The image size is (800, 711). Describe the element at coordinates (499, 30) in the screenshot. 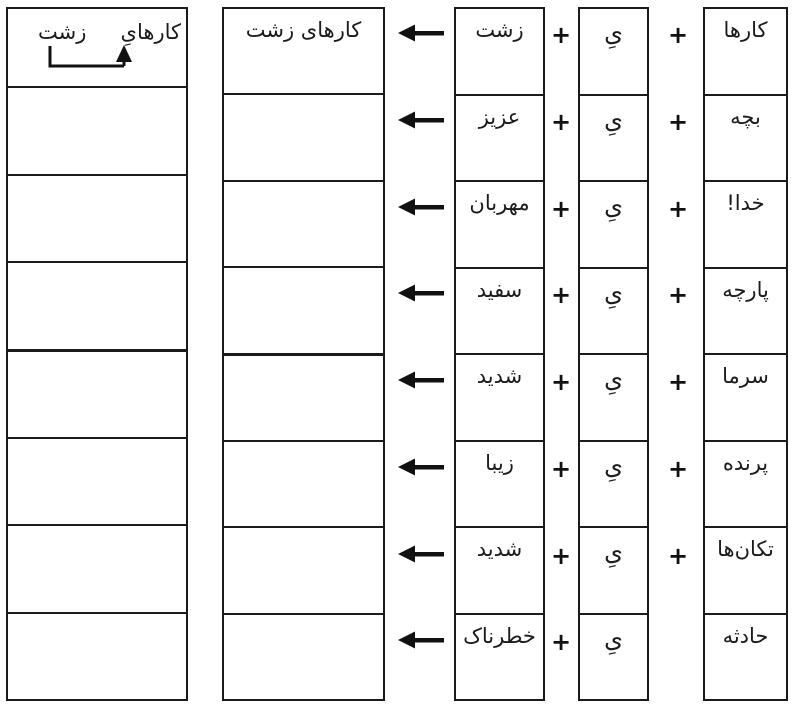

I see `adjective-cell: زشت` at that location.